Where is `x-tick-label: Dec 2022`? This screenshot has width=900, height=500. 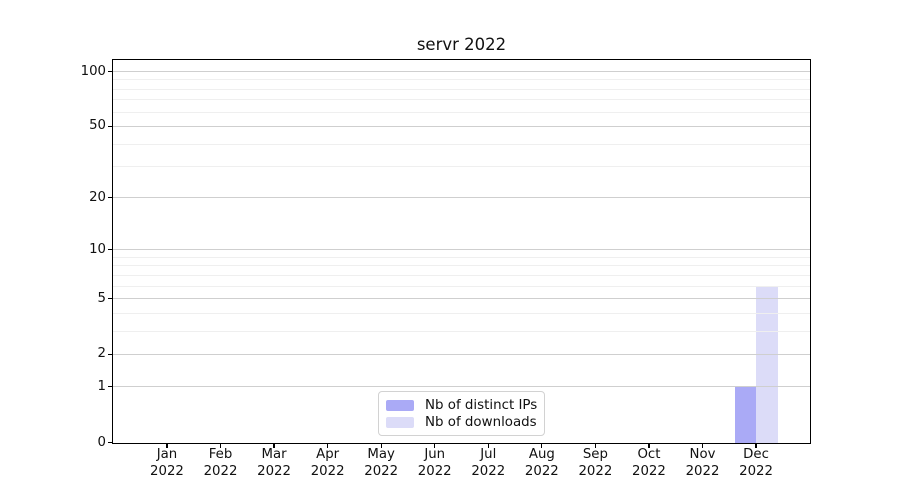 x-tick-label: Dec 2022 is located at coordinates (756, 463).